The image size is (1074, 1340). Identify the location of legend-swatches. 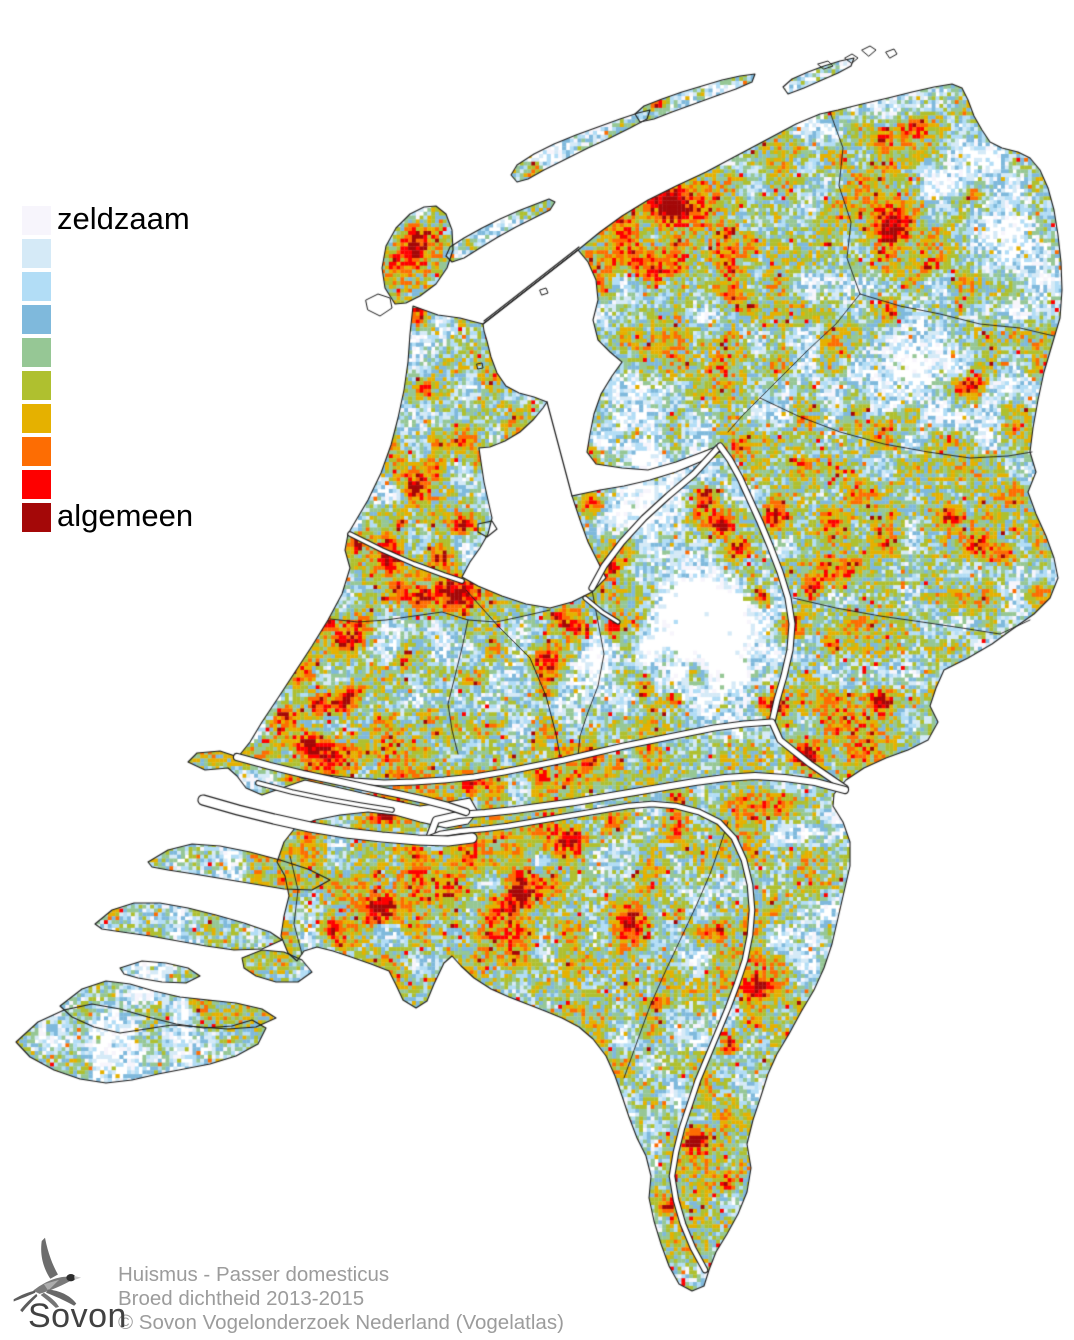
(36, 371).